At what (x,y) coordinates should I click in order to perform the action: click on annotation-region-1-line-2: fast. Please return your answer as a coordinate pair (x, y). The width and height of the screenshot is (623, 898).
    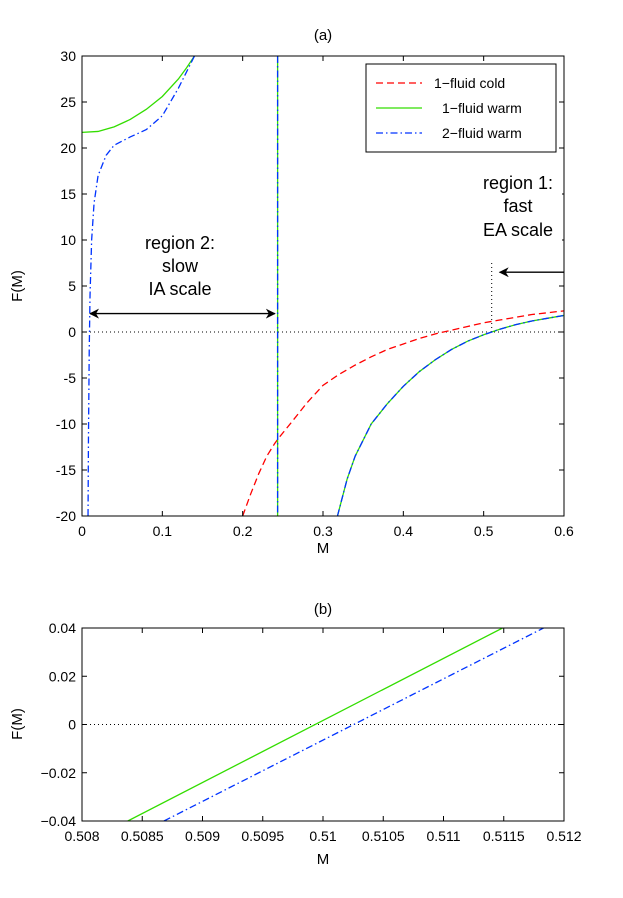
    Looking at the image, I should click on (517, 206).